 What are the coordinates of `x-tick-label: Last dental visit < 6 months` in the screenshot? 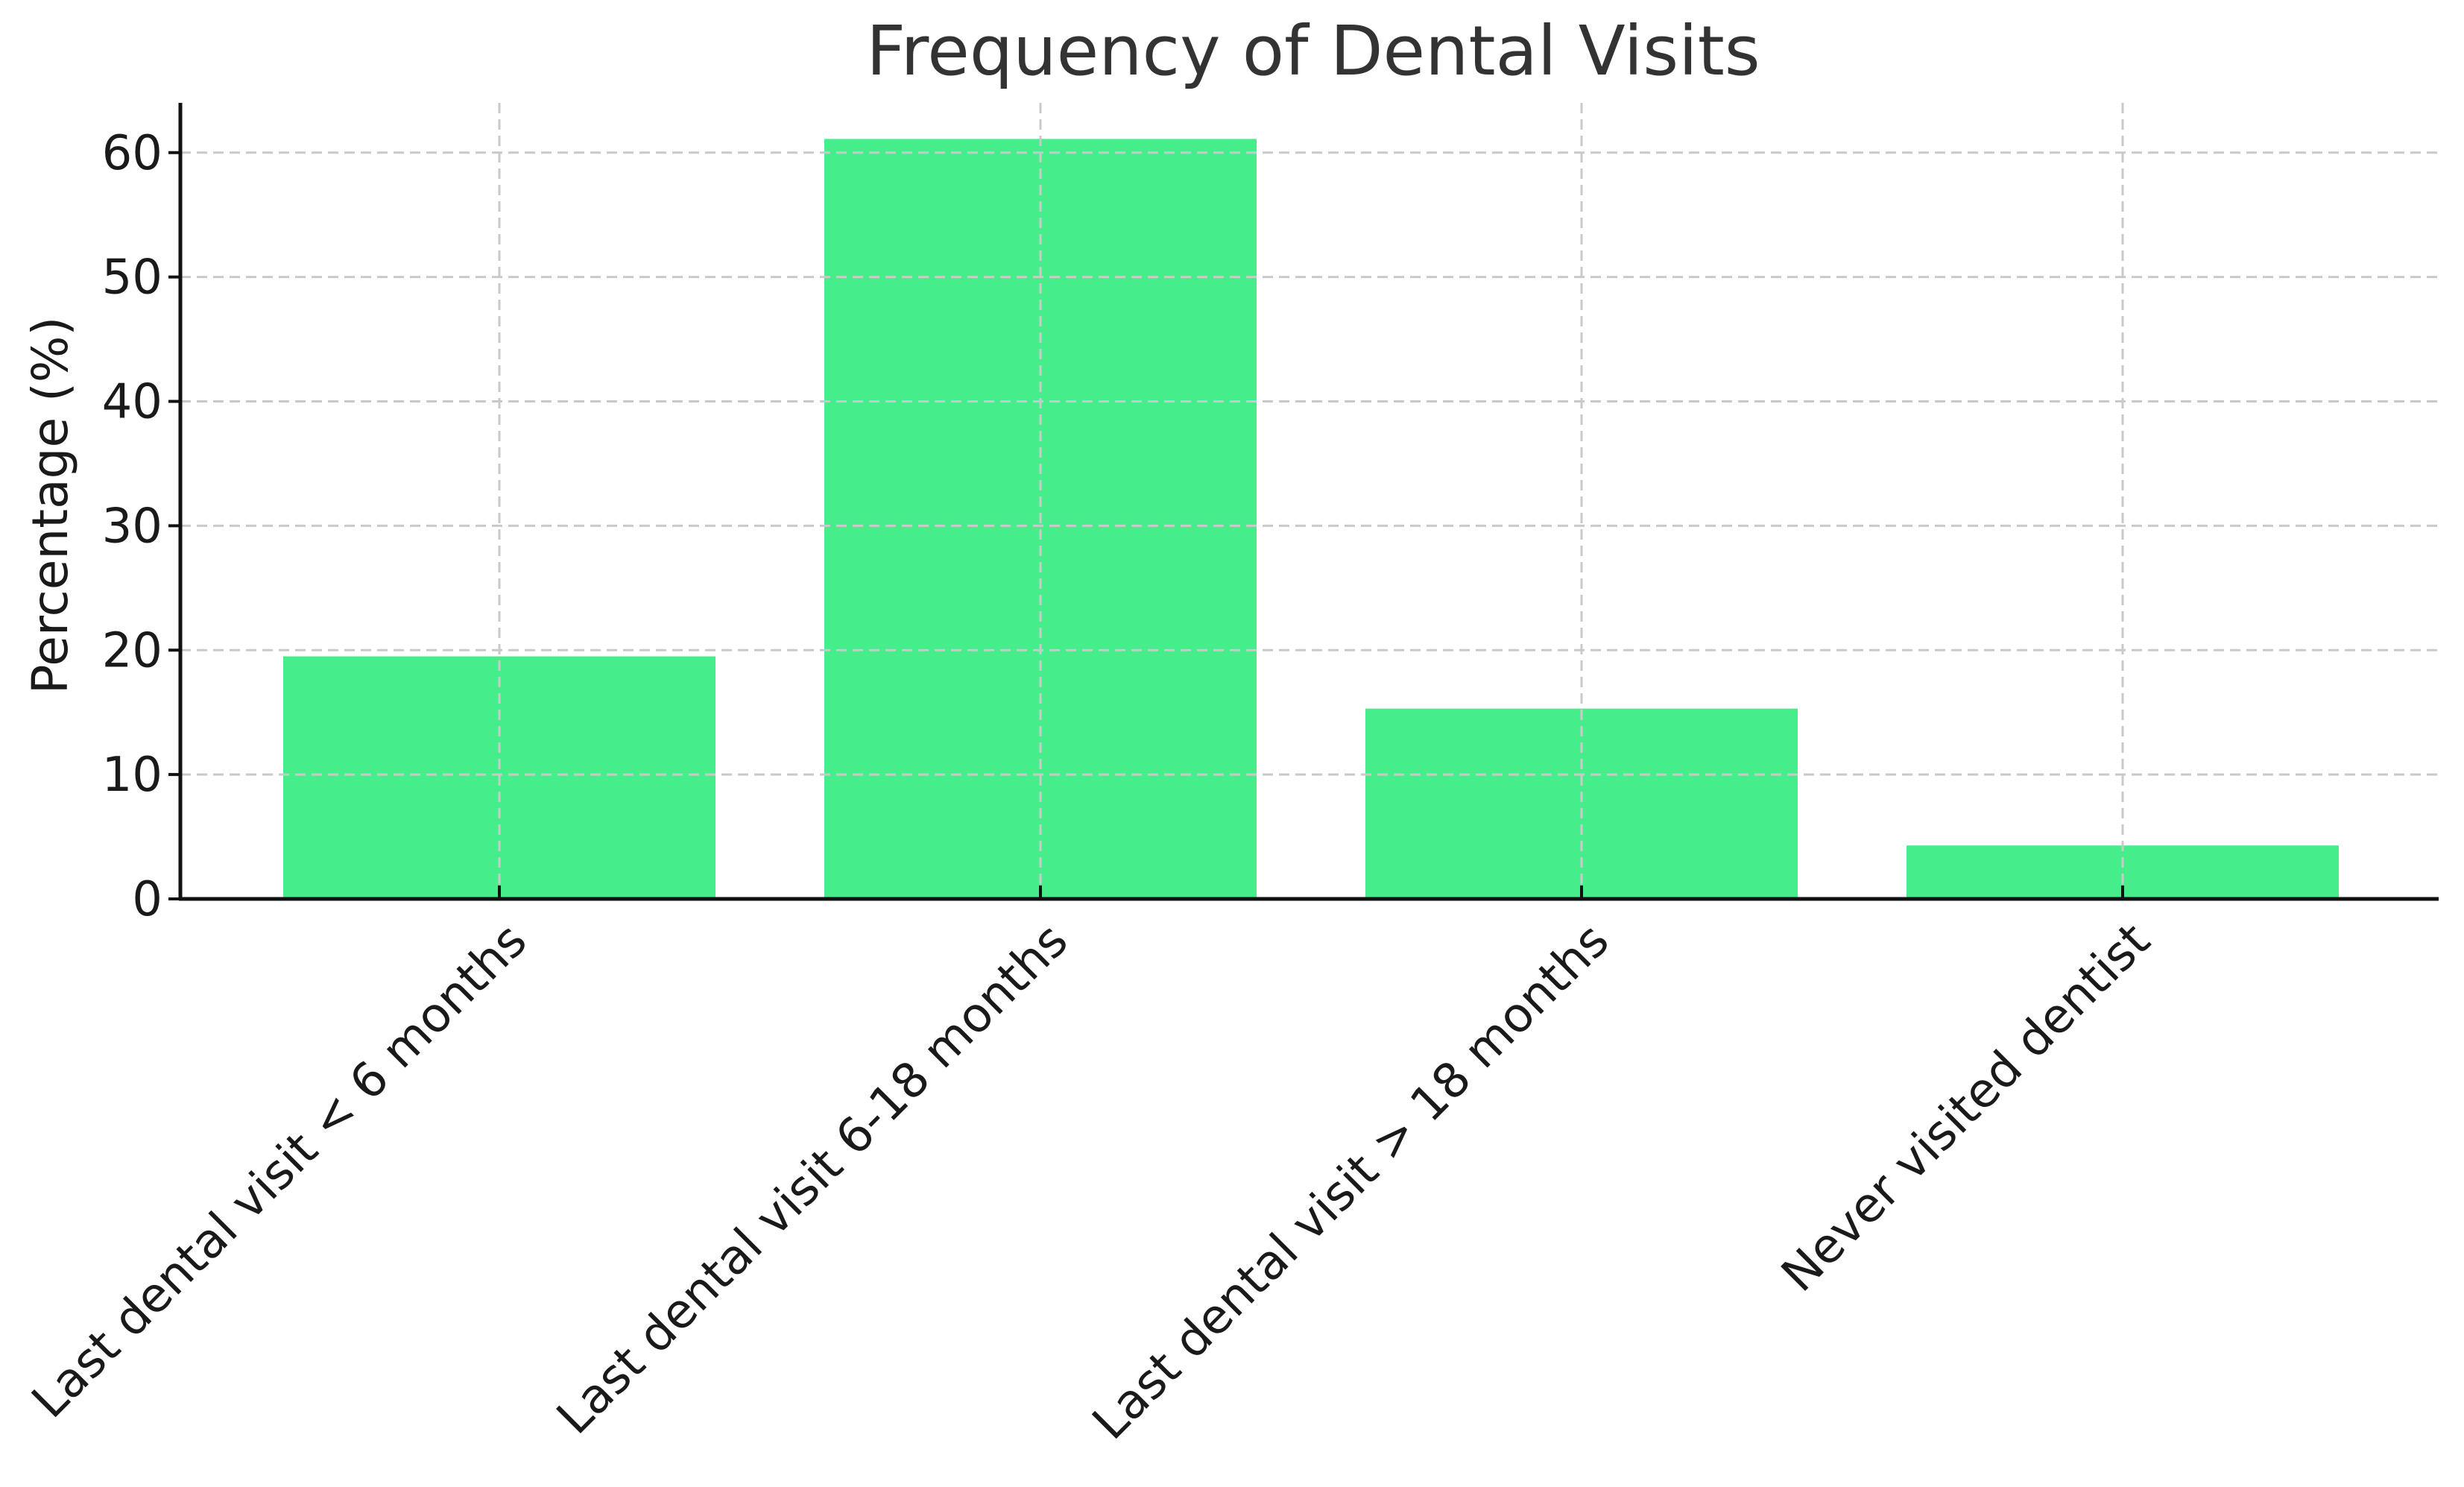 It's located at (279, 1171).